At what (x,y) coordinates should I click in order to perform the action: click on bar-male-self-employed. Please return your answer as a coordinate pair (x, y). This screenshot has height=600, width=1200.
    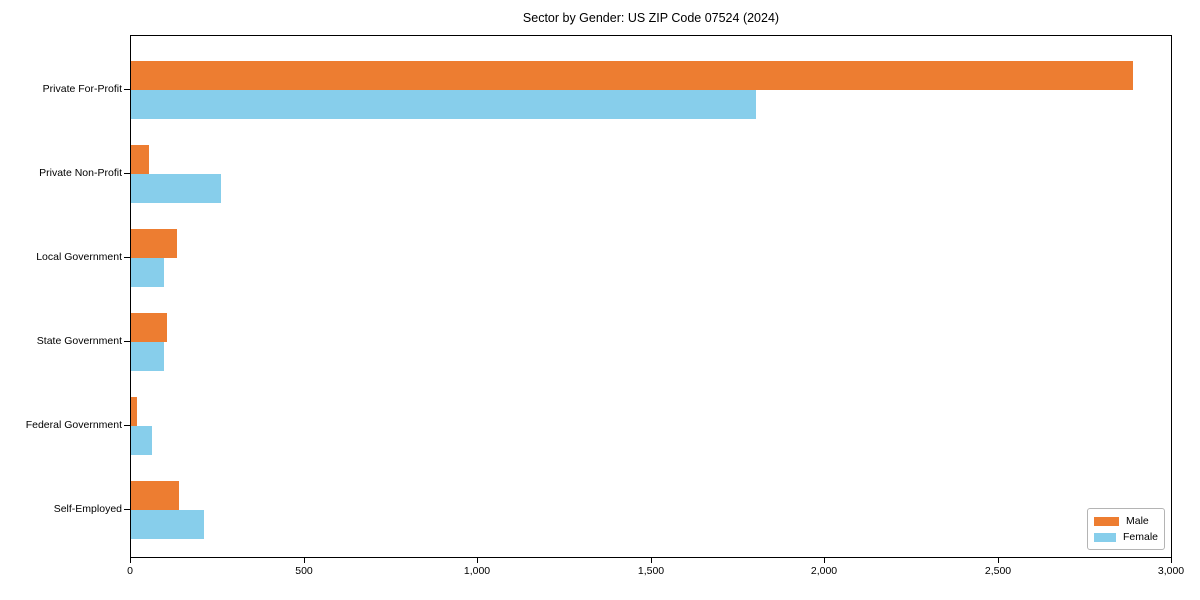
    Looking at the image, I should click on (155, 495).